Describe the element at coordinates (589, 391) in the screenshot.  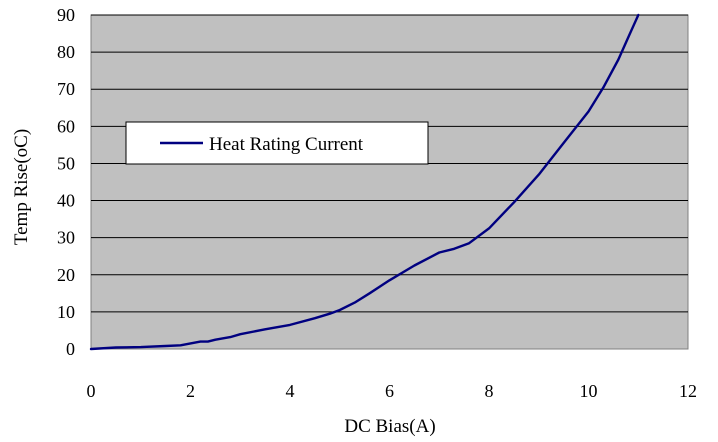
I see `x-tick-label: 10` at that location.